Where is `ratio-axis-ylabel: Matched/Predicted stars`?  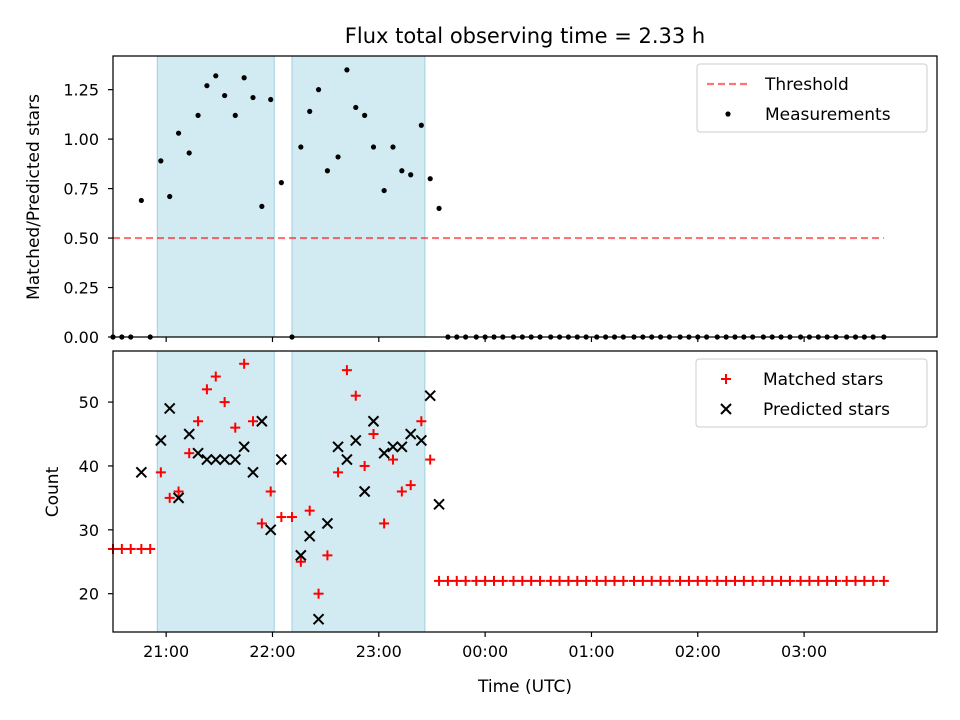
ratio-axis-ylabel: Matched/Predicted stars is located at coordinates (34, 197).